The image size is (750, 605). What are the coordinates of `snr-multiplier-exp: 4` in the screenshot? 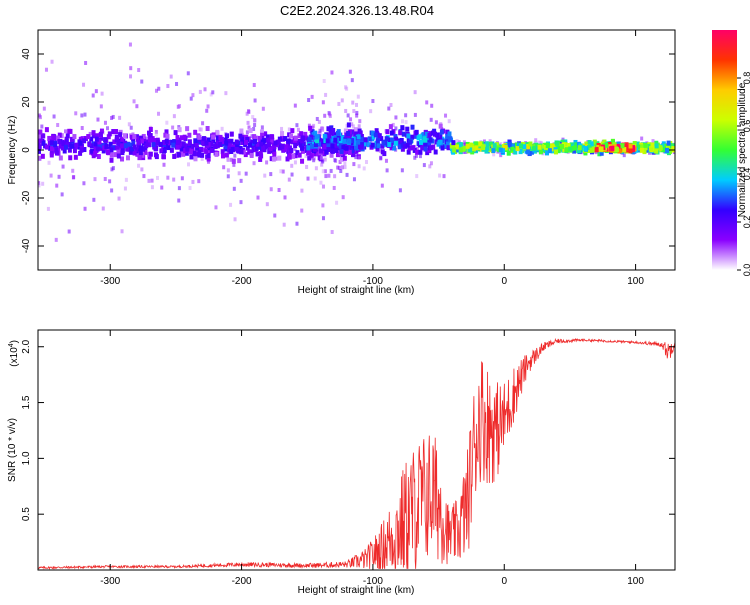 It's located at (11, 345).